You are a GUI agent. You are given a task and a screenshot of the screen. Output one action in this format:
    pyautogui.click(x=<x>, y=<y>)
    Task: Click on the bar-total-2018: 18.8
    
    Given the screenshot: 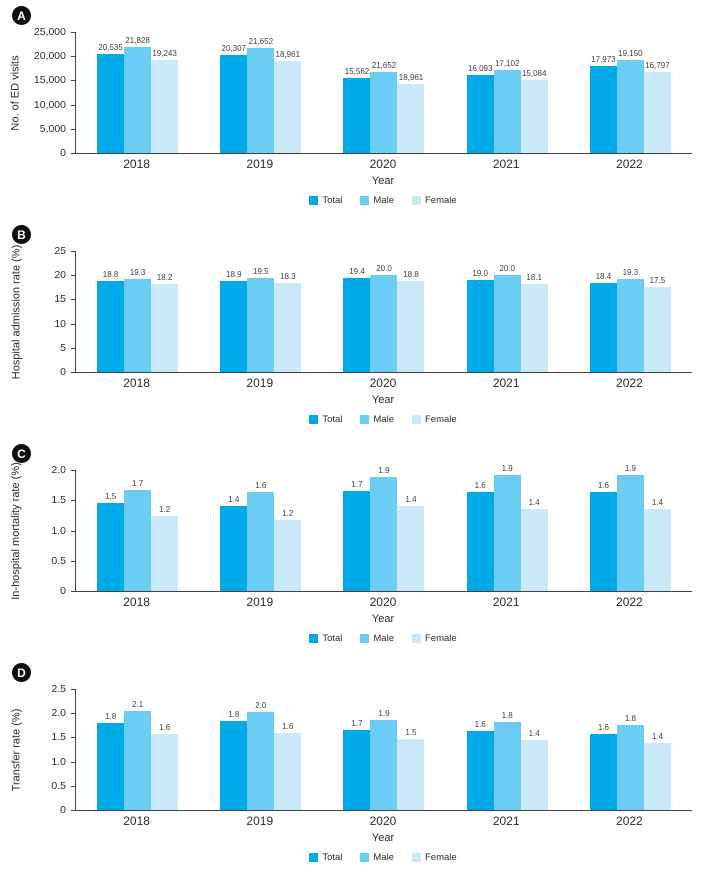 What is the action you would take?
    pyautogui.click(x=111, y=321)
    